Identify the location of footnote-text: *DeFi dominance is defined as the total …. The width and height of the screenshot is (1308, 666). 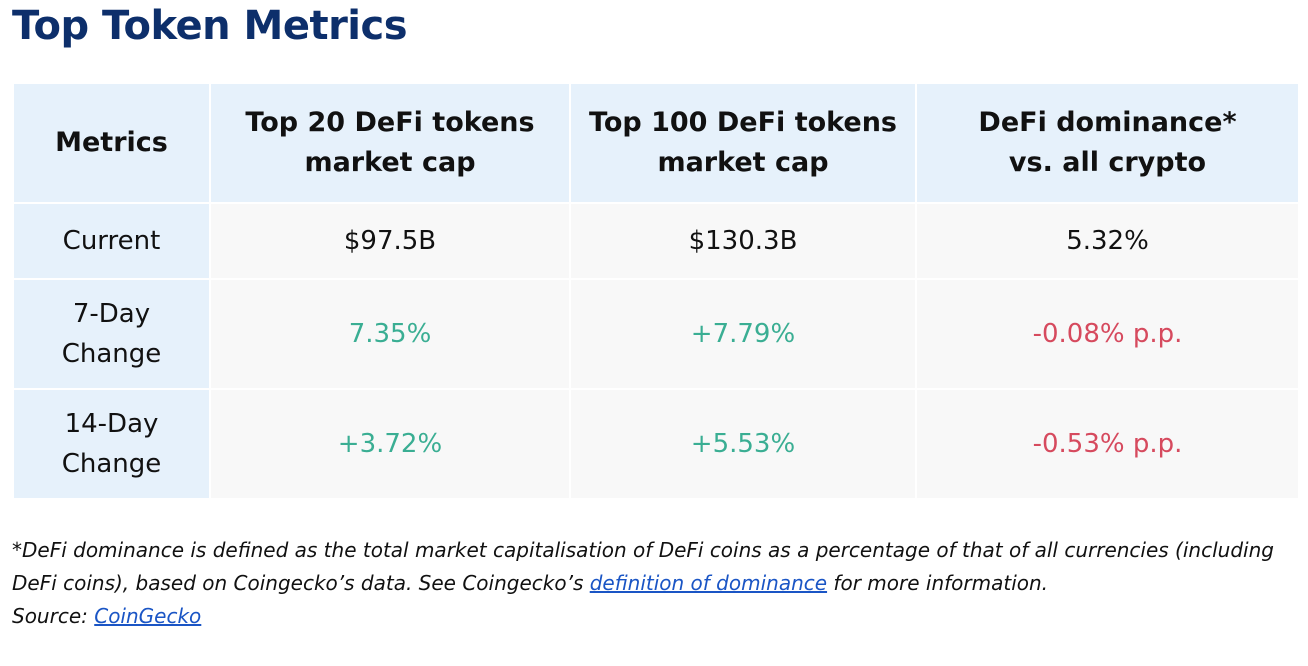
(643, 566).